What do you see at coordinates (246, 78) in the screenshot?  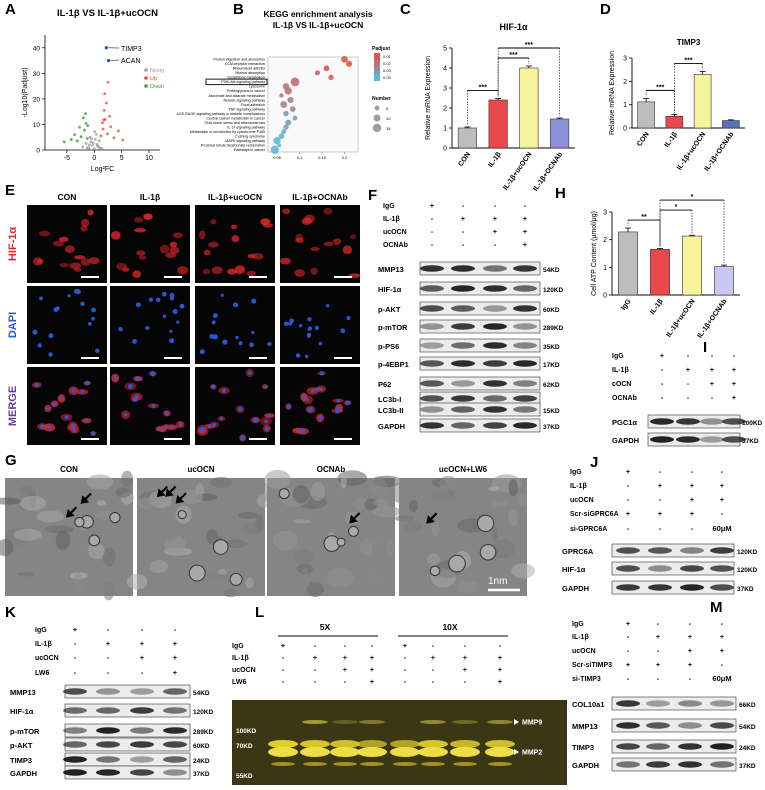 I see `pathway-label: Glutathione metabolism` at bounding box center [246, 78].